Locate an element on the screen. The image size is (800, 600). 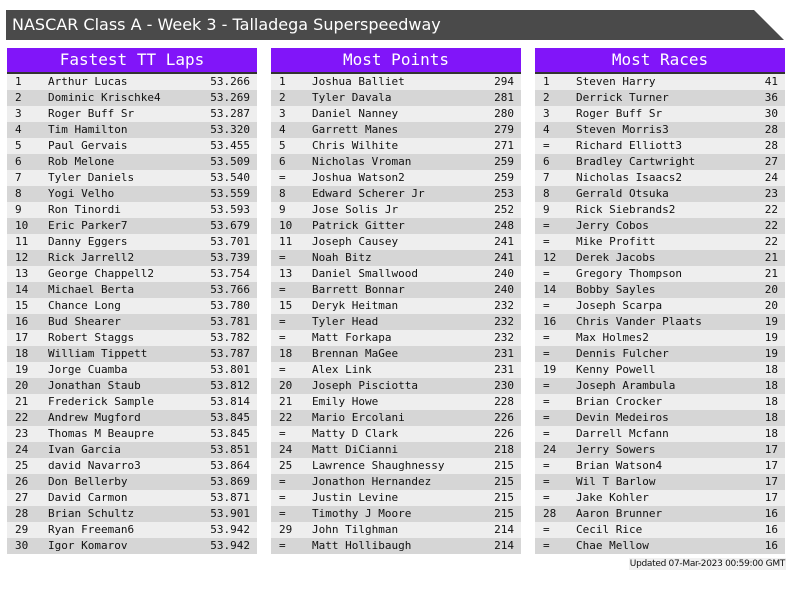
rank-cell: 12 is located at coordinates (550, 257).